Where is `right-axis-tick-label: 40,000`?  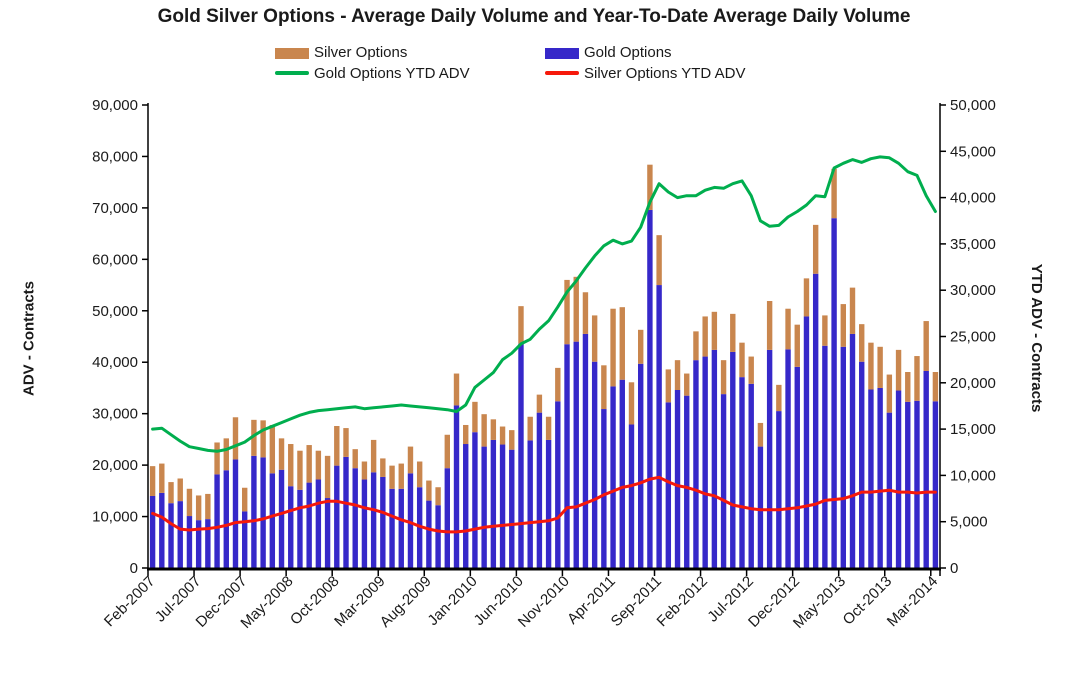 right-axis-tick-label: 40,000 is located at coordinates (973, 198).